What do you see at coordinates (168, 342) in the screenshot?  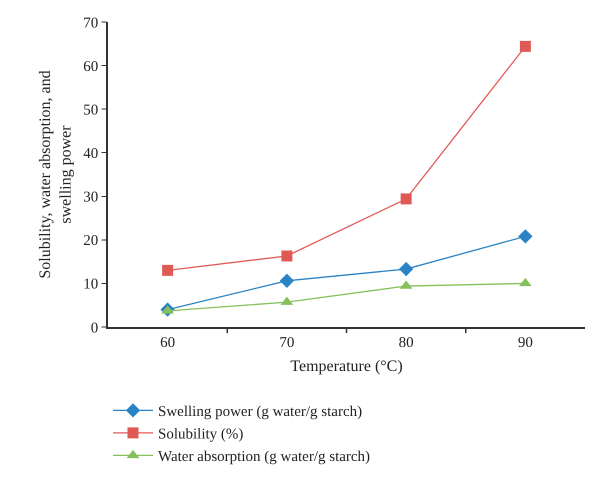 I see `x-tick-label: 60` at bounding box center [168, 342].